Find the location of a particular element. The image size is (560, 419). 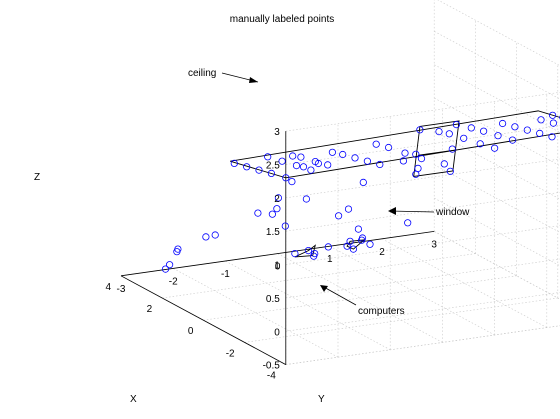

y-tick-label: 3 is located at coordinates (434, 244).